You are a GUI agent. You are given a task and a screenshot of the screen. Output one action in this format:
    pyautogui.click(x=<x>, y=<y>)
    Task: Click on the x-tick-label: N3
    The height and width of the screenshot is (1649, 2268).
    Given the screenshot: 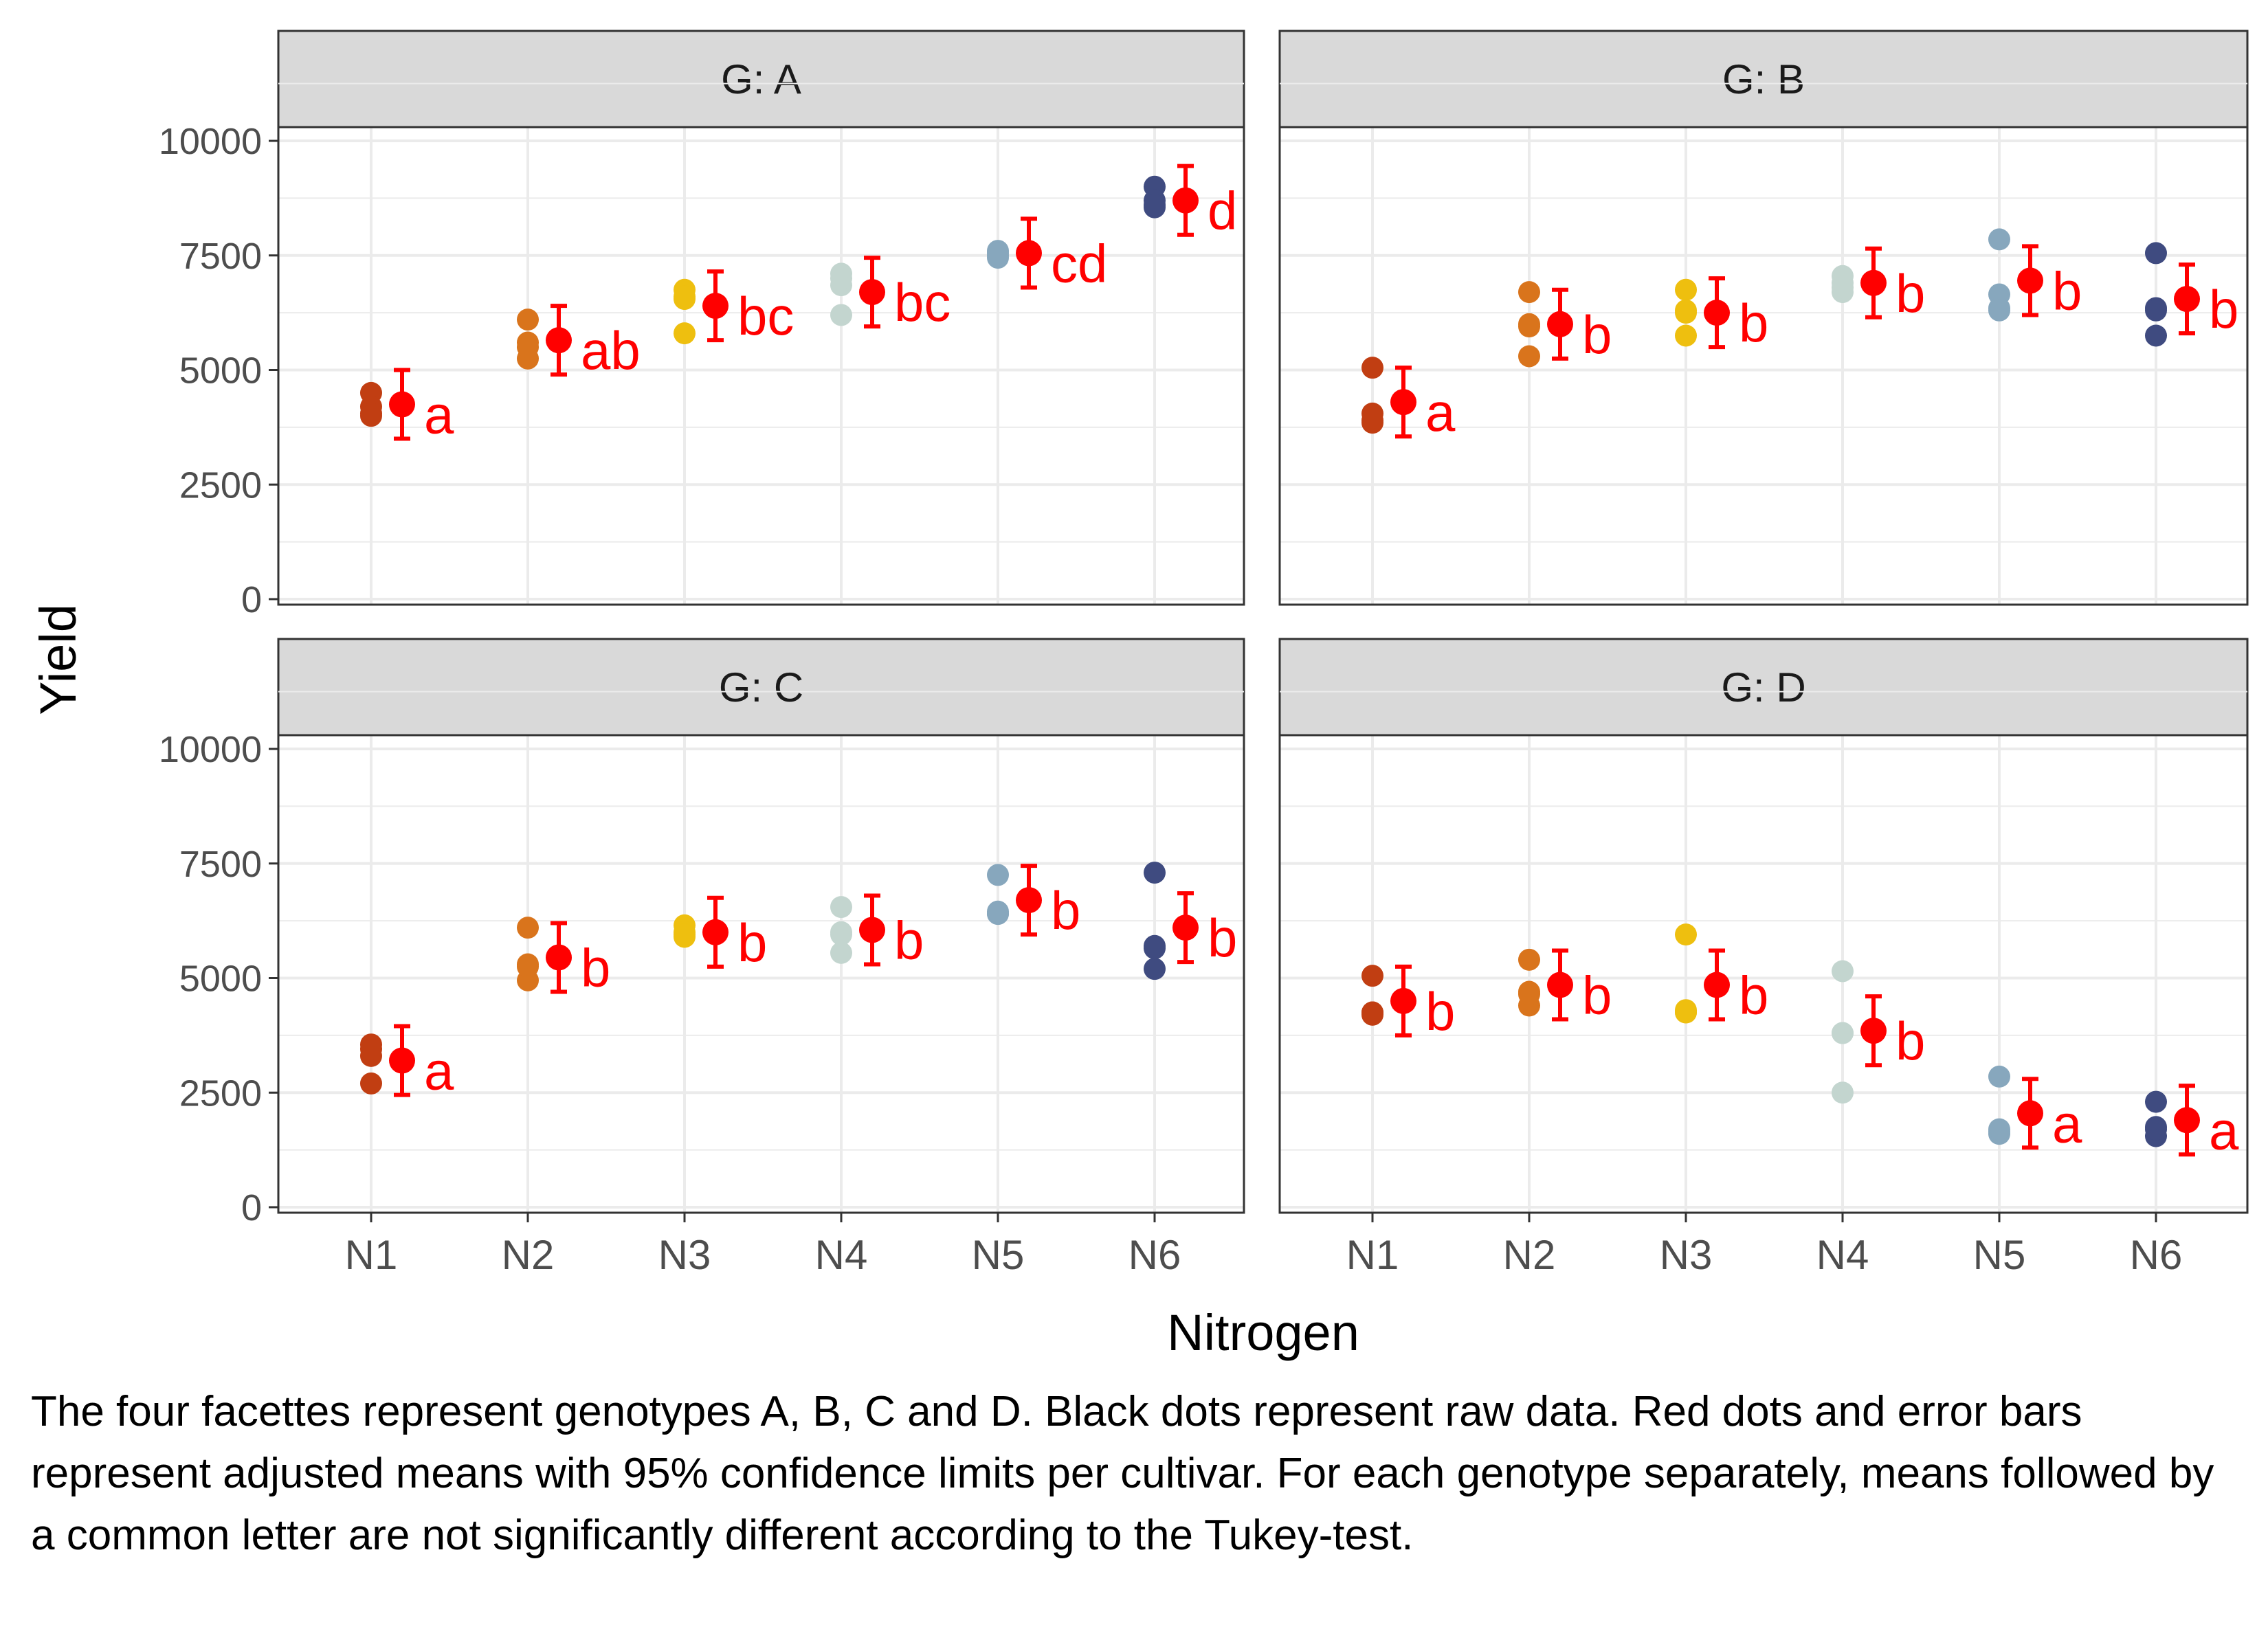 What is the action you would take?
    pyautogui.click(x=684, y=1255)
    